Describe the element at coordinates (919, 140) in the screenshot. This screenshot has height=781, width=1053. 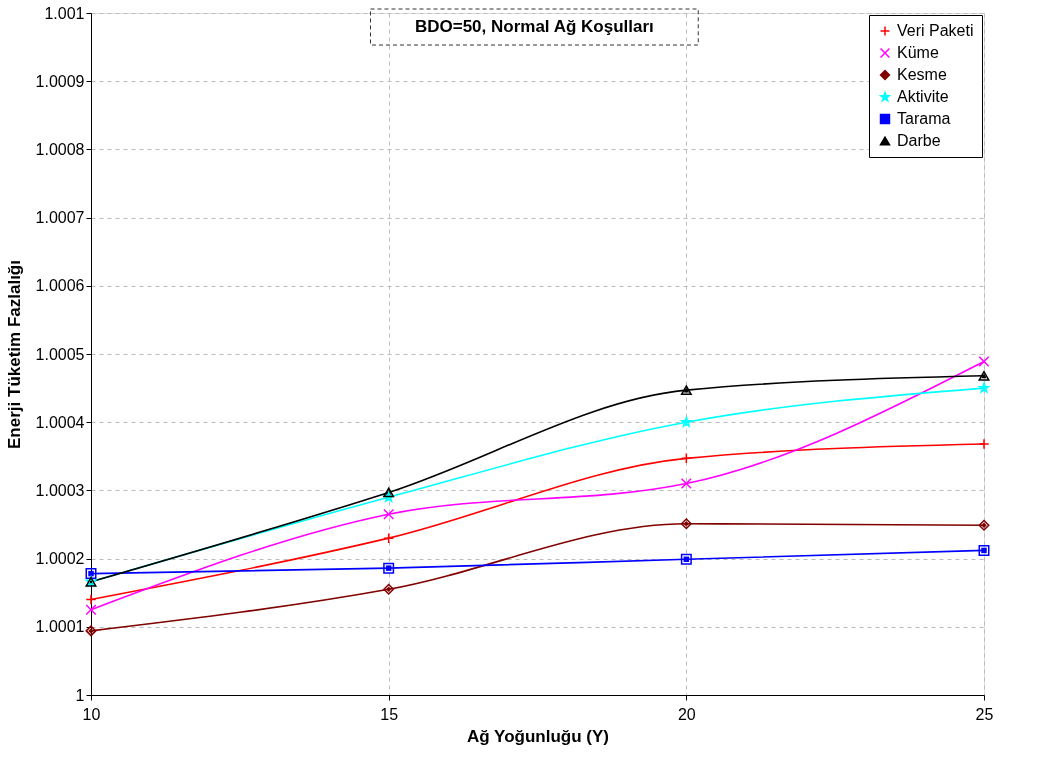
I see `legend-label: Darbe` at that location.